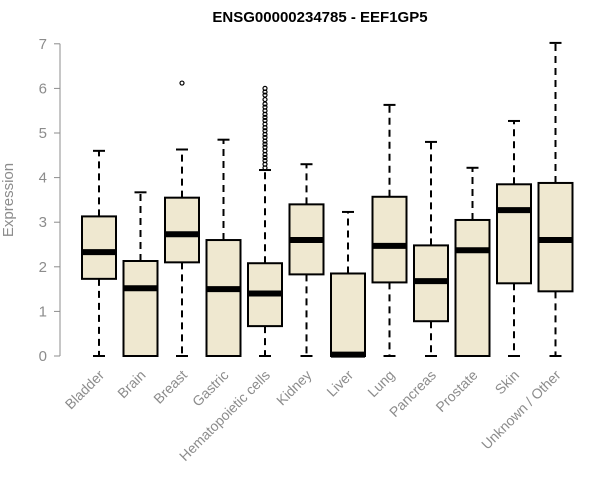  What do you see at coordinates (507, 382) in the screenshot?
I see `x-tick-label: Skin` at bounding box center [507, 382].